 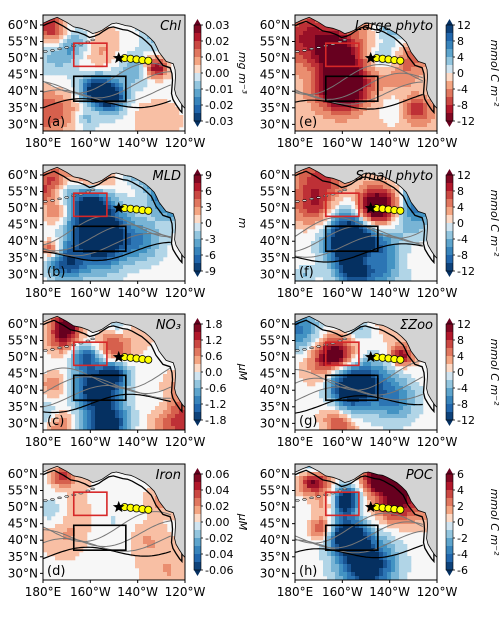 What do you see at coordinates (208, 175) in the screenshot?
I see `colorbar-tick-label: 9` at bounding box center [208, 175].